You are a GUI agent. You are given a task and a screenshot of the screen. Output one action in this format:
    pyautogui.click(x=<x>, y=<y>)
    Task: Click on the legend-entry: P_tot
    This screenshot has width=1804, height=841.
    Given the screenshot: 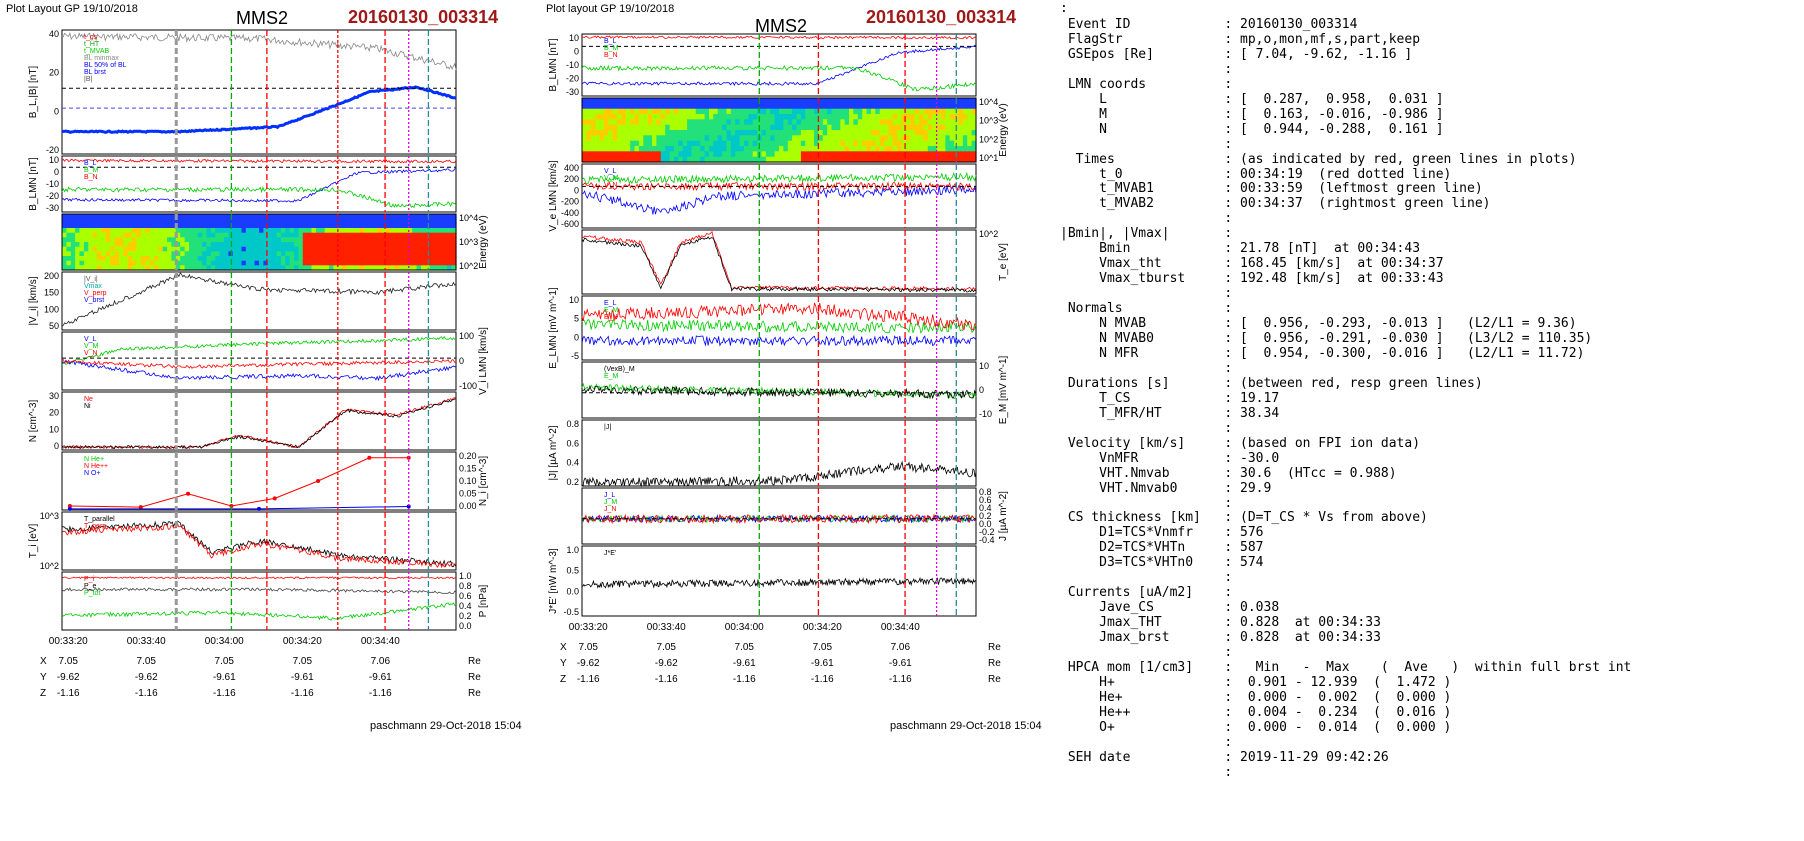 What is the action you would take?
    pyautogui.click(x=92, y=593)
    